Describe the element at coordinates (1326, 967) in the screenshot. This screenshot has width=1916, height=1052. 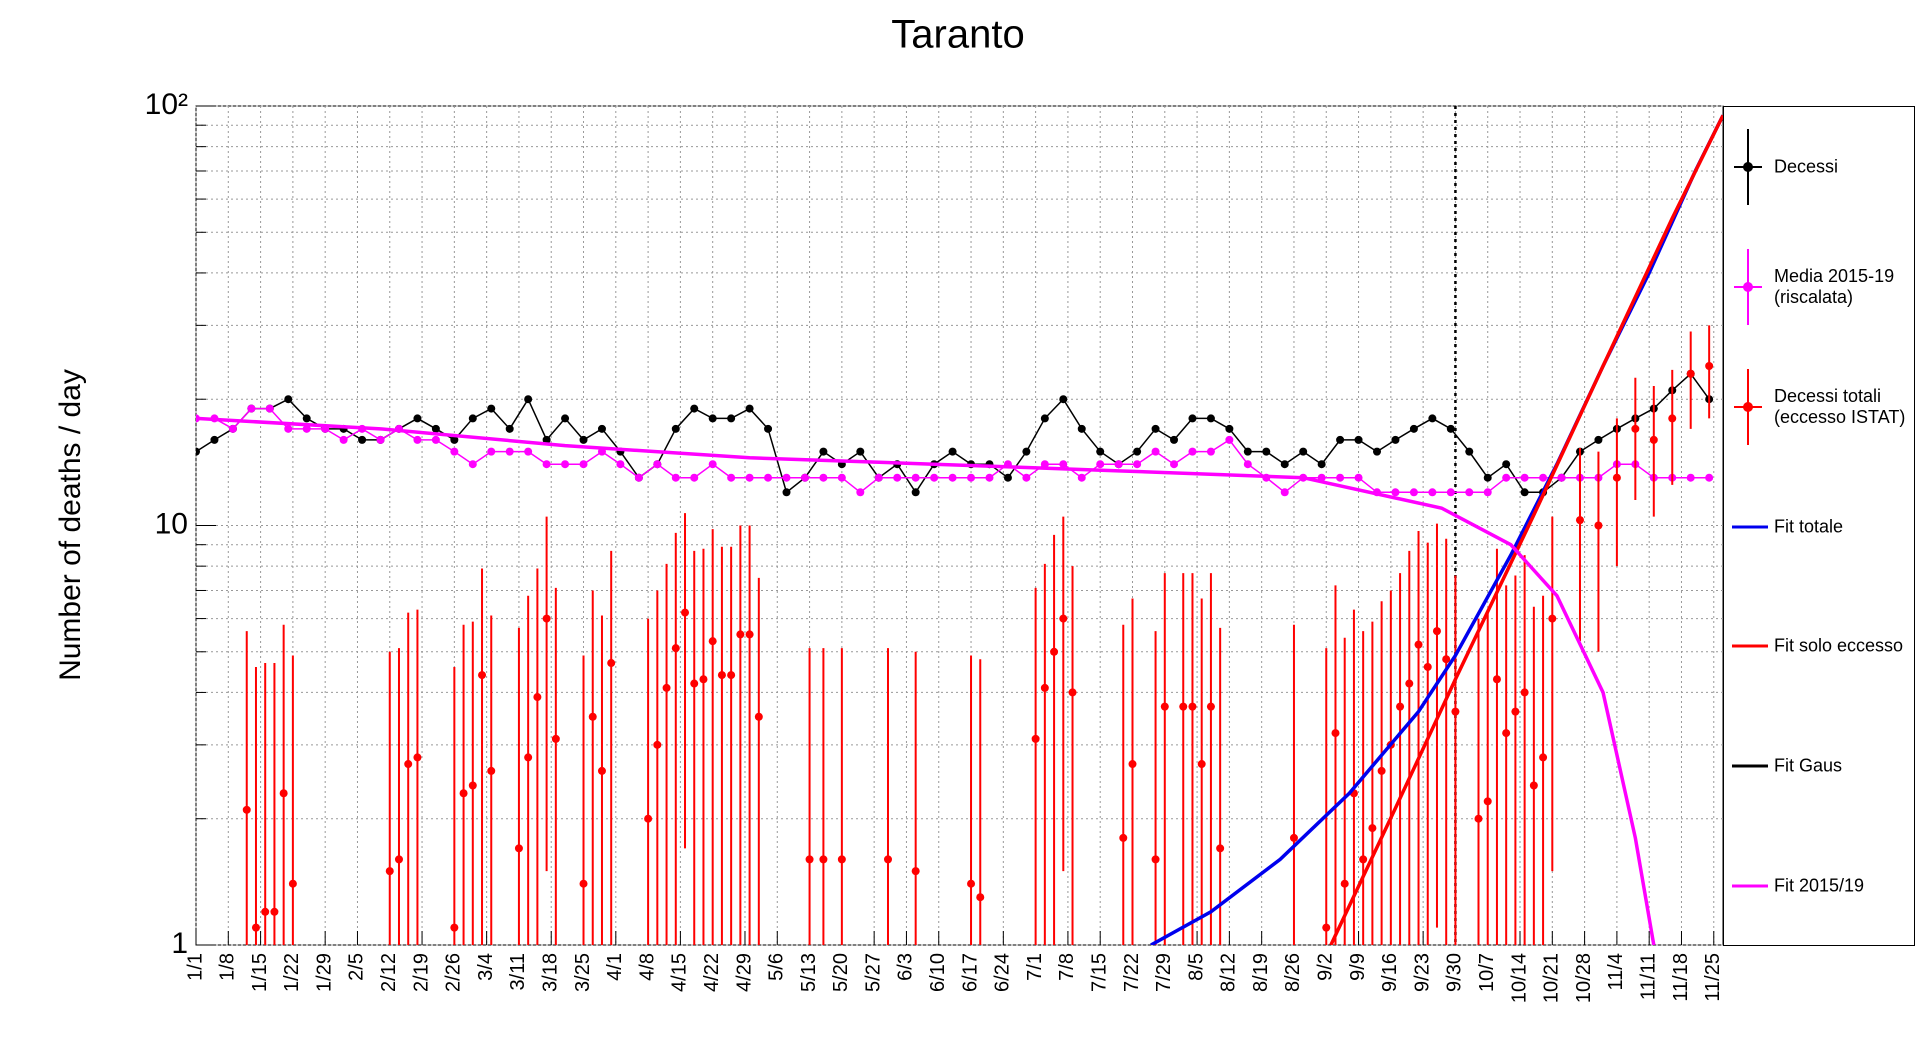
I see `x-tick-label: 9/2` at that location.